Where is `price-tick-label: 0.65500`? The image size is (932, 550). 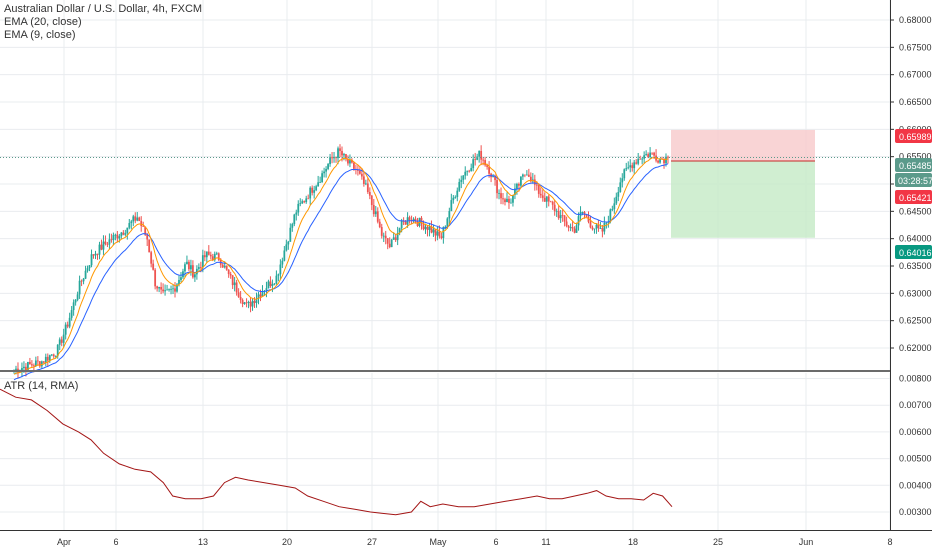
price-tick-label: 0.65500 is located at coordinates (915, 157).